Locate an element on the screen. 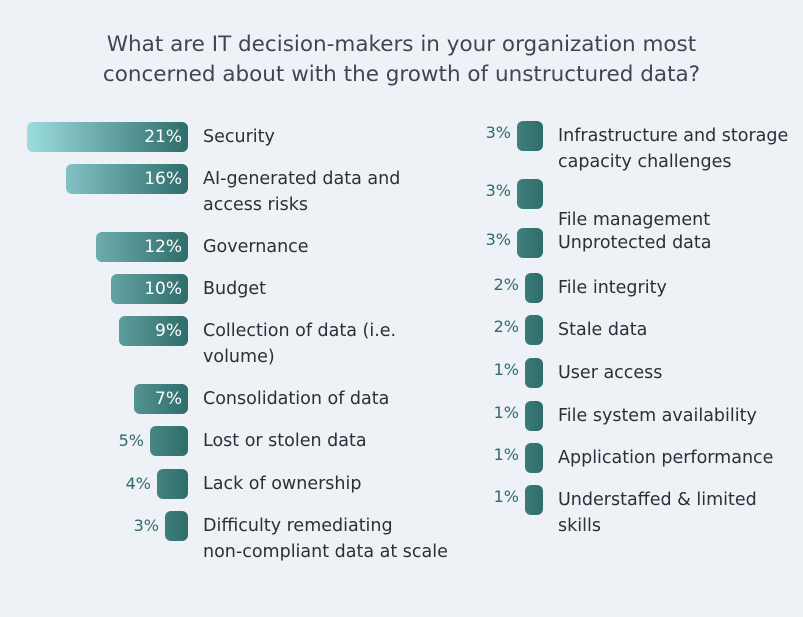 Image resolution: width=803 pixels, height=617 pixels. category-label-1-7: Application performance is located at coordinates (666, 458).